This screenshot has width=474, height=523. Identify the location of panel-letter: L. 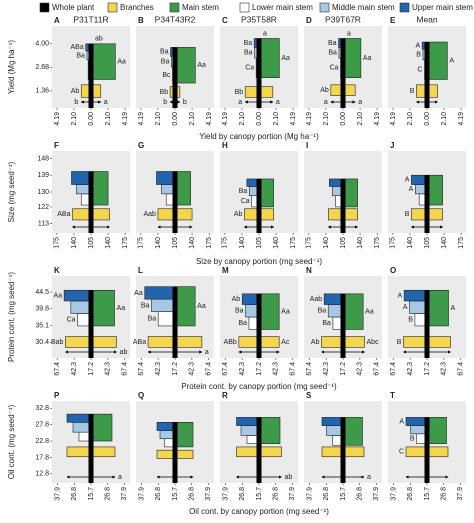
(140, 270).